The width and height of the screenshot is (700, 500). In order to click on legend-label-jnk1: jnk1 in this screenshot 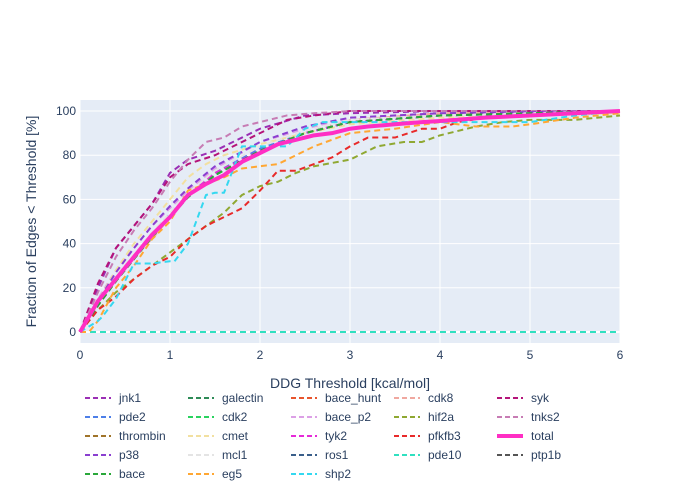, I will do `click(129, 398)`.